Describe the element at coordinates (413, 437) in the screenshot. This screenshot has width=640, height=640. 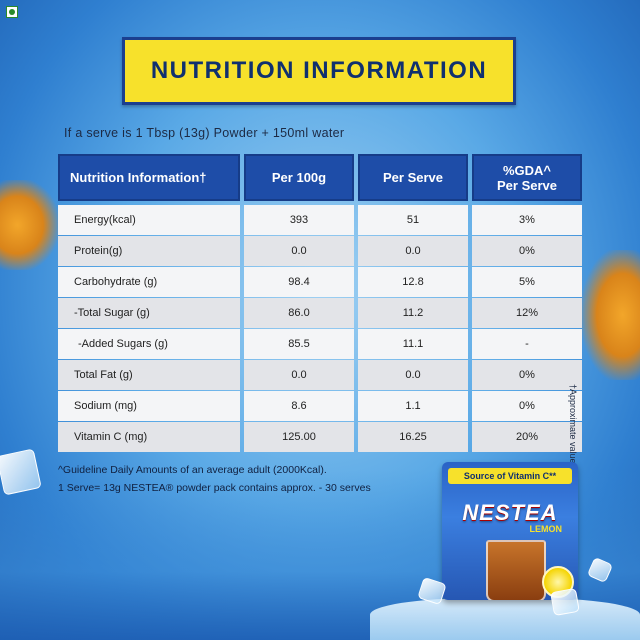
I see `per-serve-value: 16.25` at that location.